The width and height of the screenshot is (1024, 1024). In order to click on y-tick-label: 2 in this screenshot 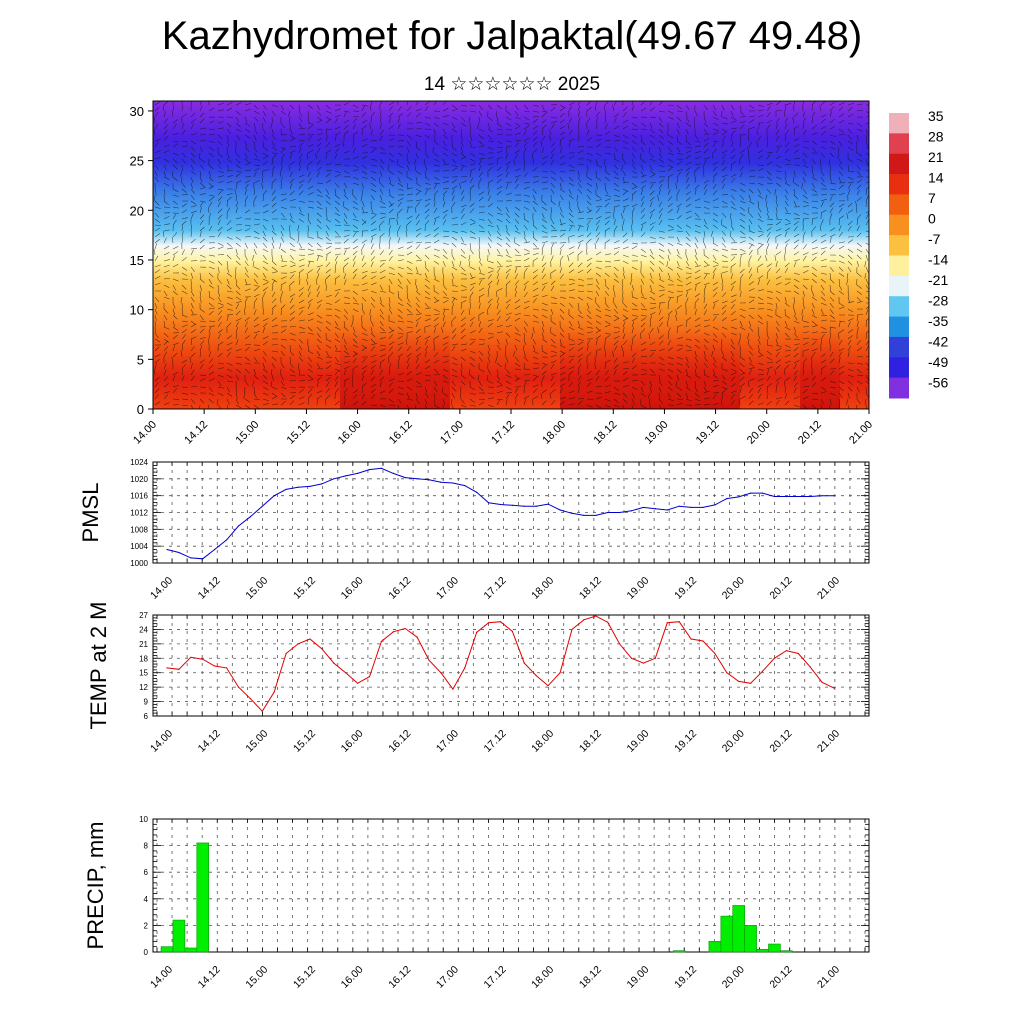, I will do `click(146, 925)`.